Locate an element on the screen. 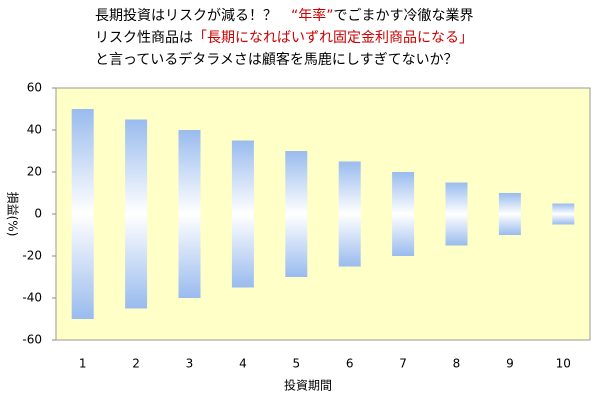 Image resolution: width=599 pixels, height=403 pixels. y-tick-label: 60 is located at coordinates (34, 88).